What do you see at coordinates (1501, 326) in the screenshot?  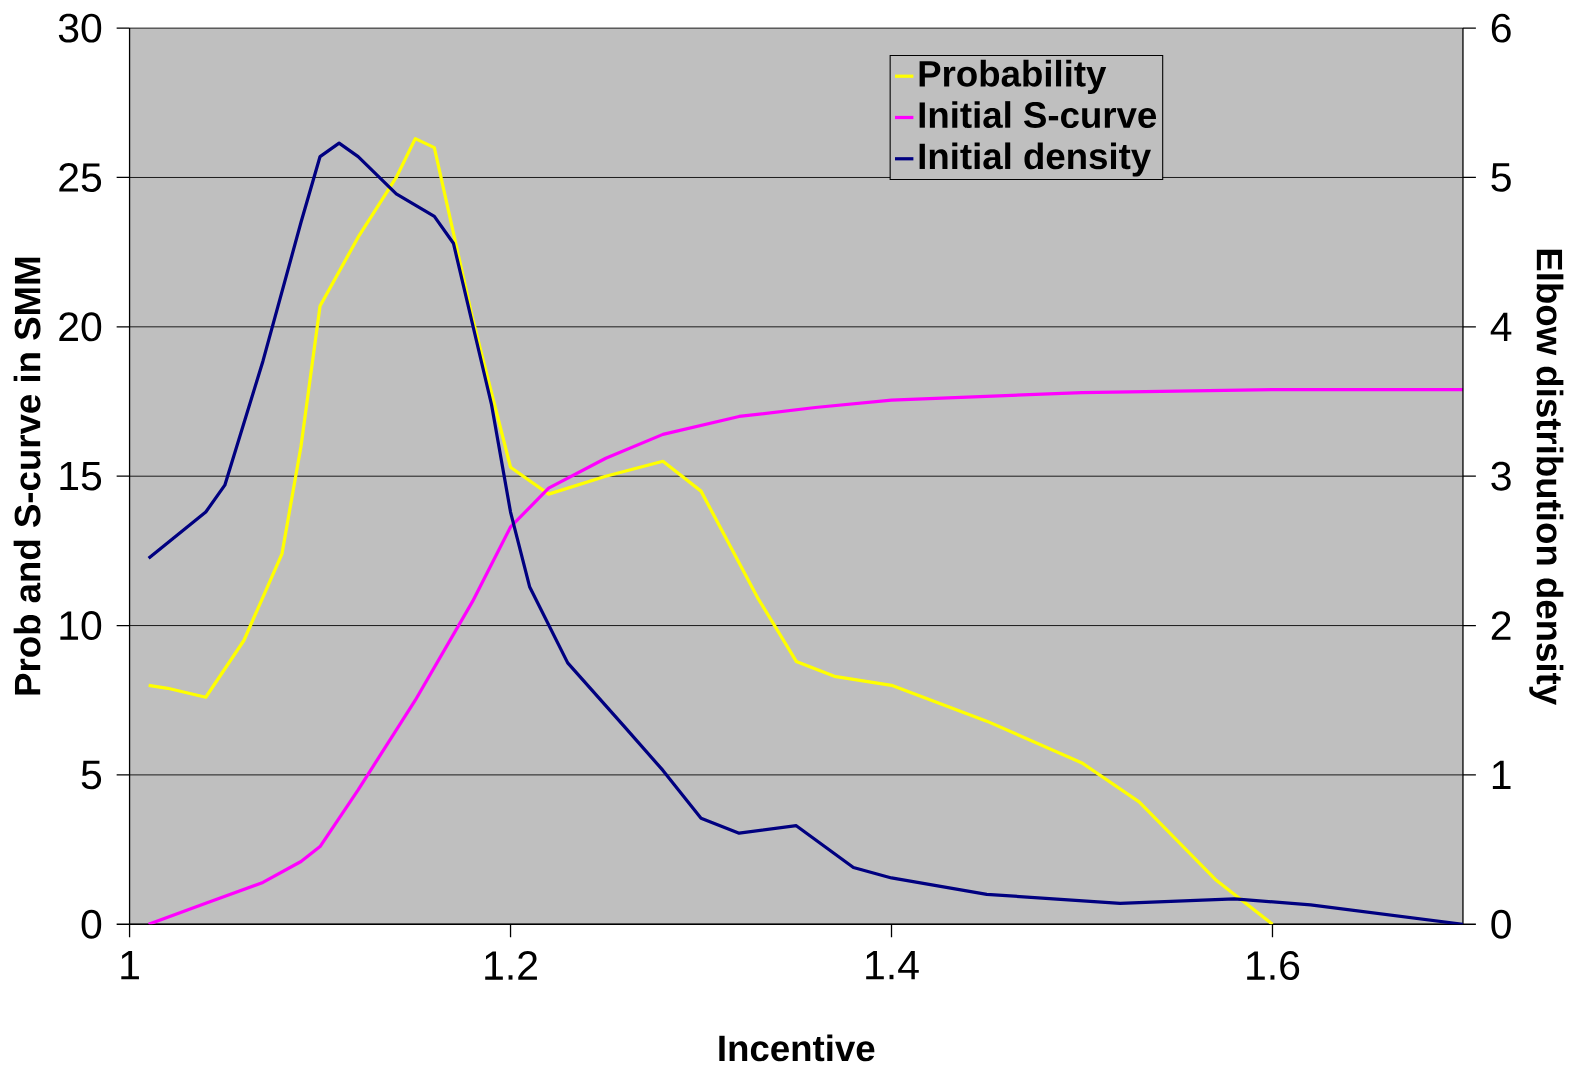 I see `y2-tick-label: 4` at bounding box center [1501, 326].